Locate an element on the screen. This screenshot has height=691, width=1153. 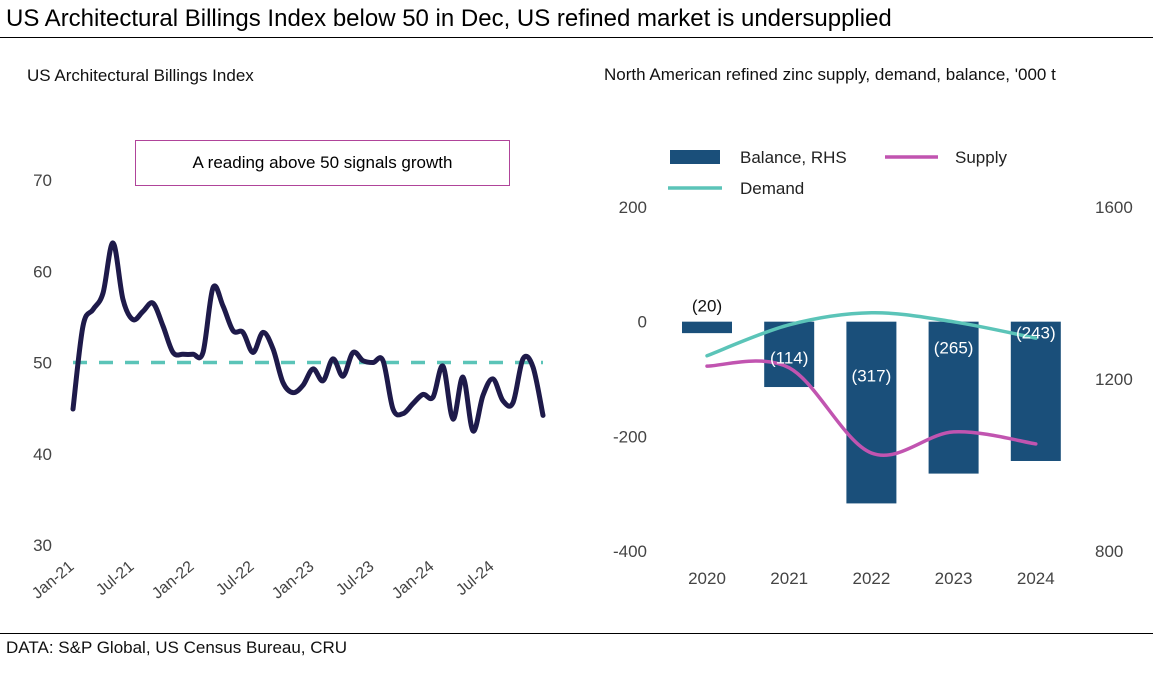
left-x-tick-label: Jan-24 is located at coordinates (413, 580).